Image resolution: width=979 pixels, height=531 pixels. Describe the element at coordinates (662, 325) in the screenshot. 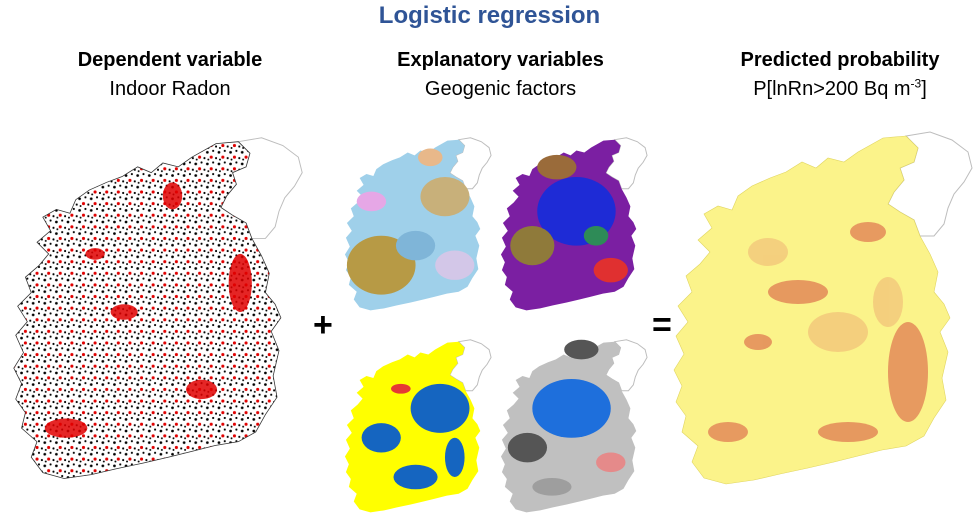

I see `equals-operator: =` at that location.